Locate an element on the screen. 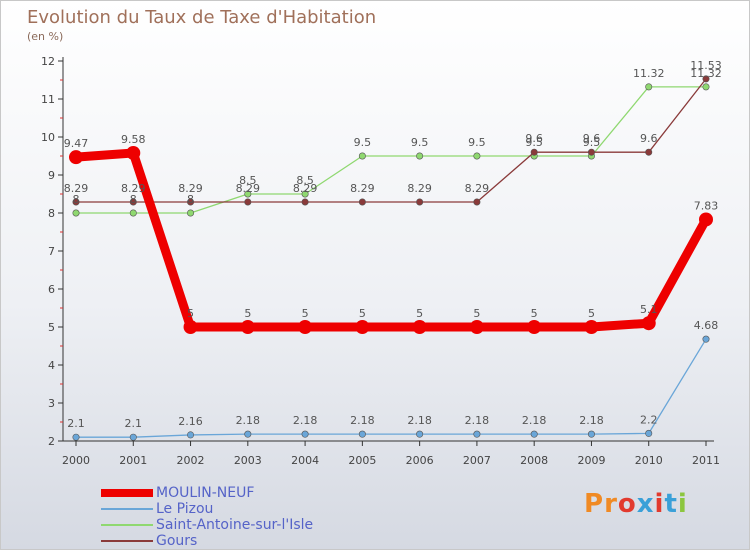  data-label: 5.1 is located at coordinates (649, 309).